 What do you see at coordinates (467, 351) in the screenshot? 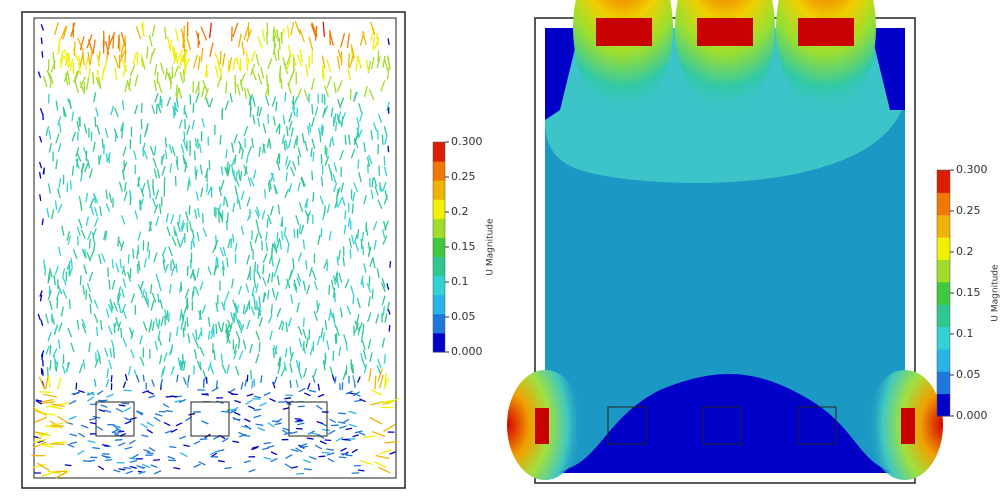
I see `colorbar-tick-label: 0.000` at bounding box center [467, 351].